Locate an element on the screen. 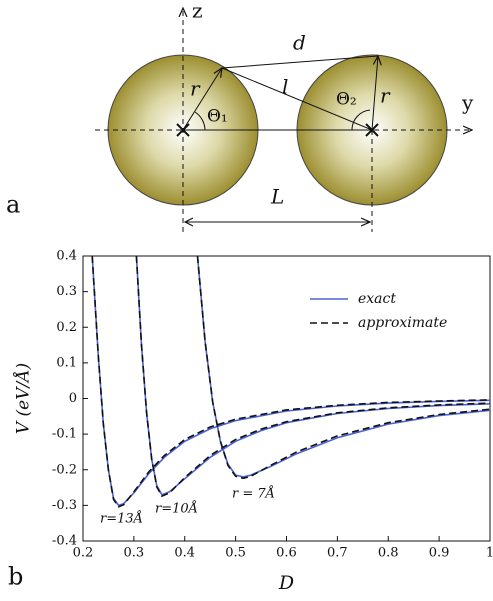 This screenshot has height=601, width=493. label: Θ₂ is located at coordinates (346, 100).